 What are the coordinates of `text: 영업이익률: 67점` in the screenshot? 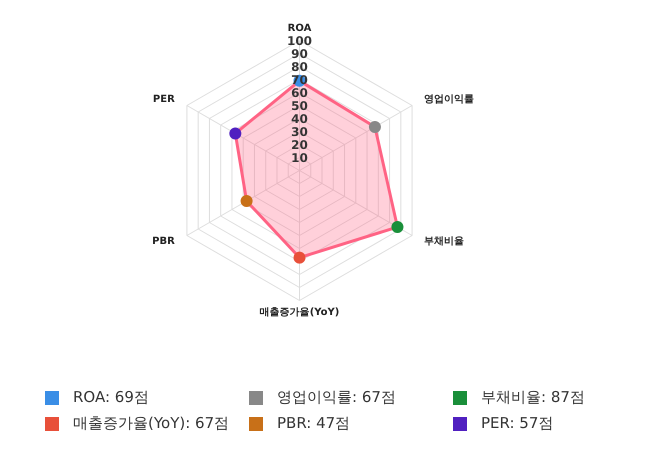 It's located at (336, 397).